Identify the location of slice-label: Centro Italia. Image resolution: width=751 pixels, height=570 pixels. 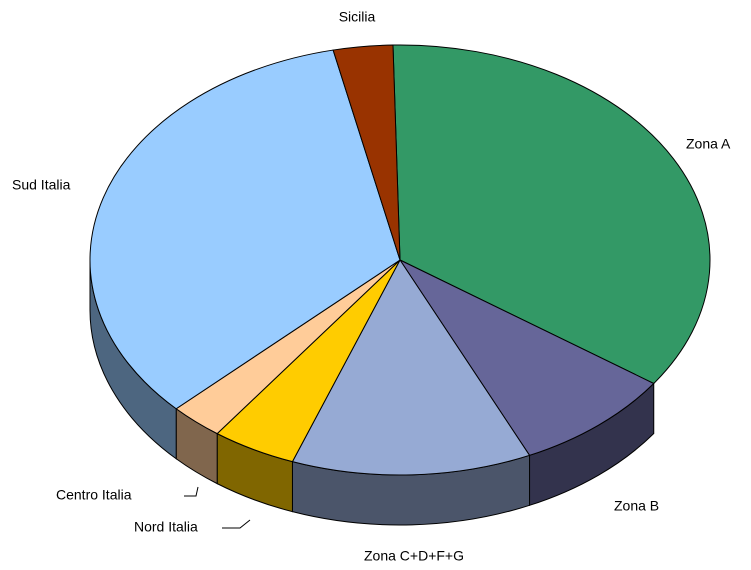
(94, 495).